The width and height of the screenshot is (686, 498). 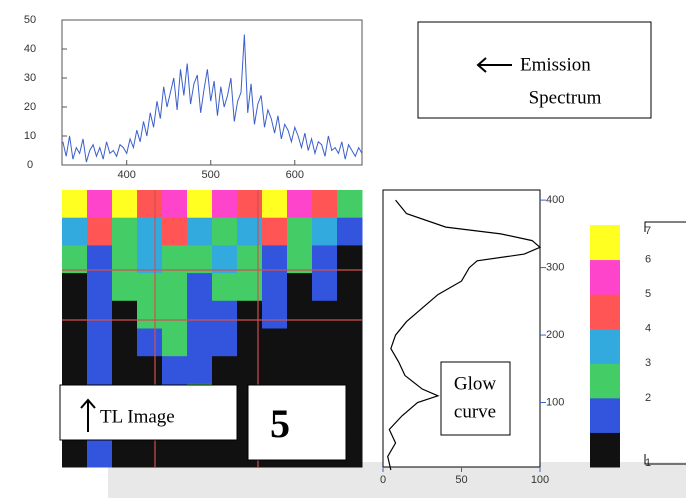 I want to click on x-tick-label: 100, so click(x=540, y=480).